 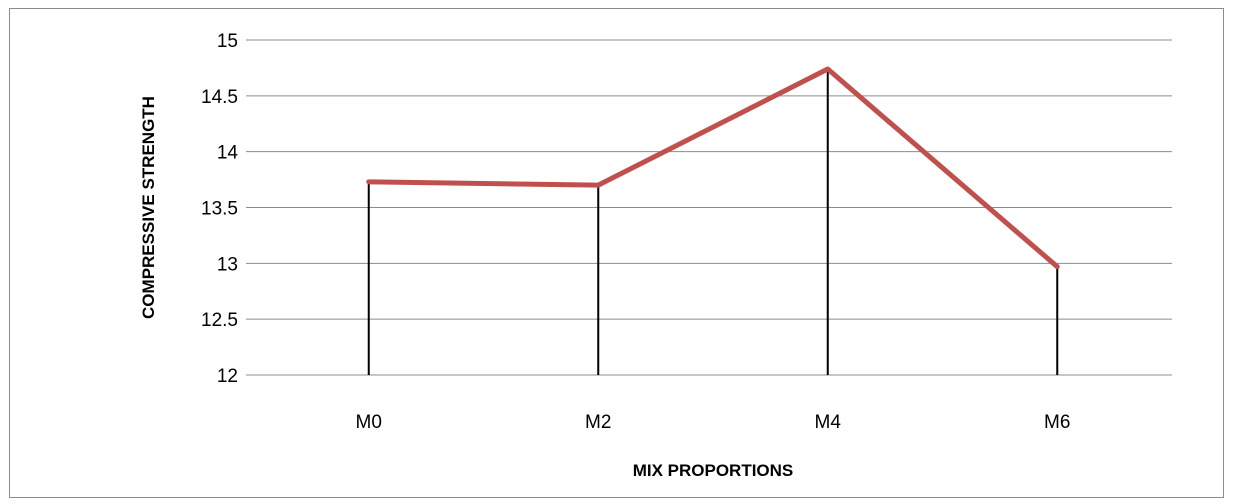 What do you see at coordinates (219, 320) in the screenshot?
I see `y-tick-label: 12.5` at bounding box center [219, 320].